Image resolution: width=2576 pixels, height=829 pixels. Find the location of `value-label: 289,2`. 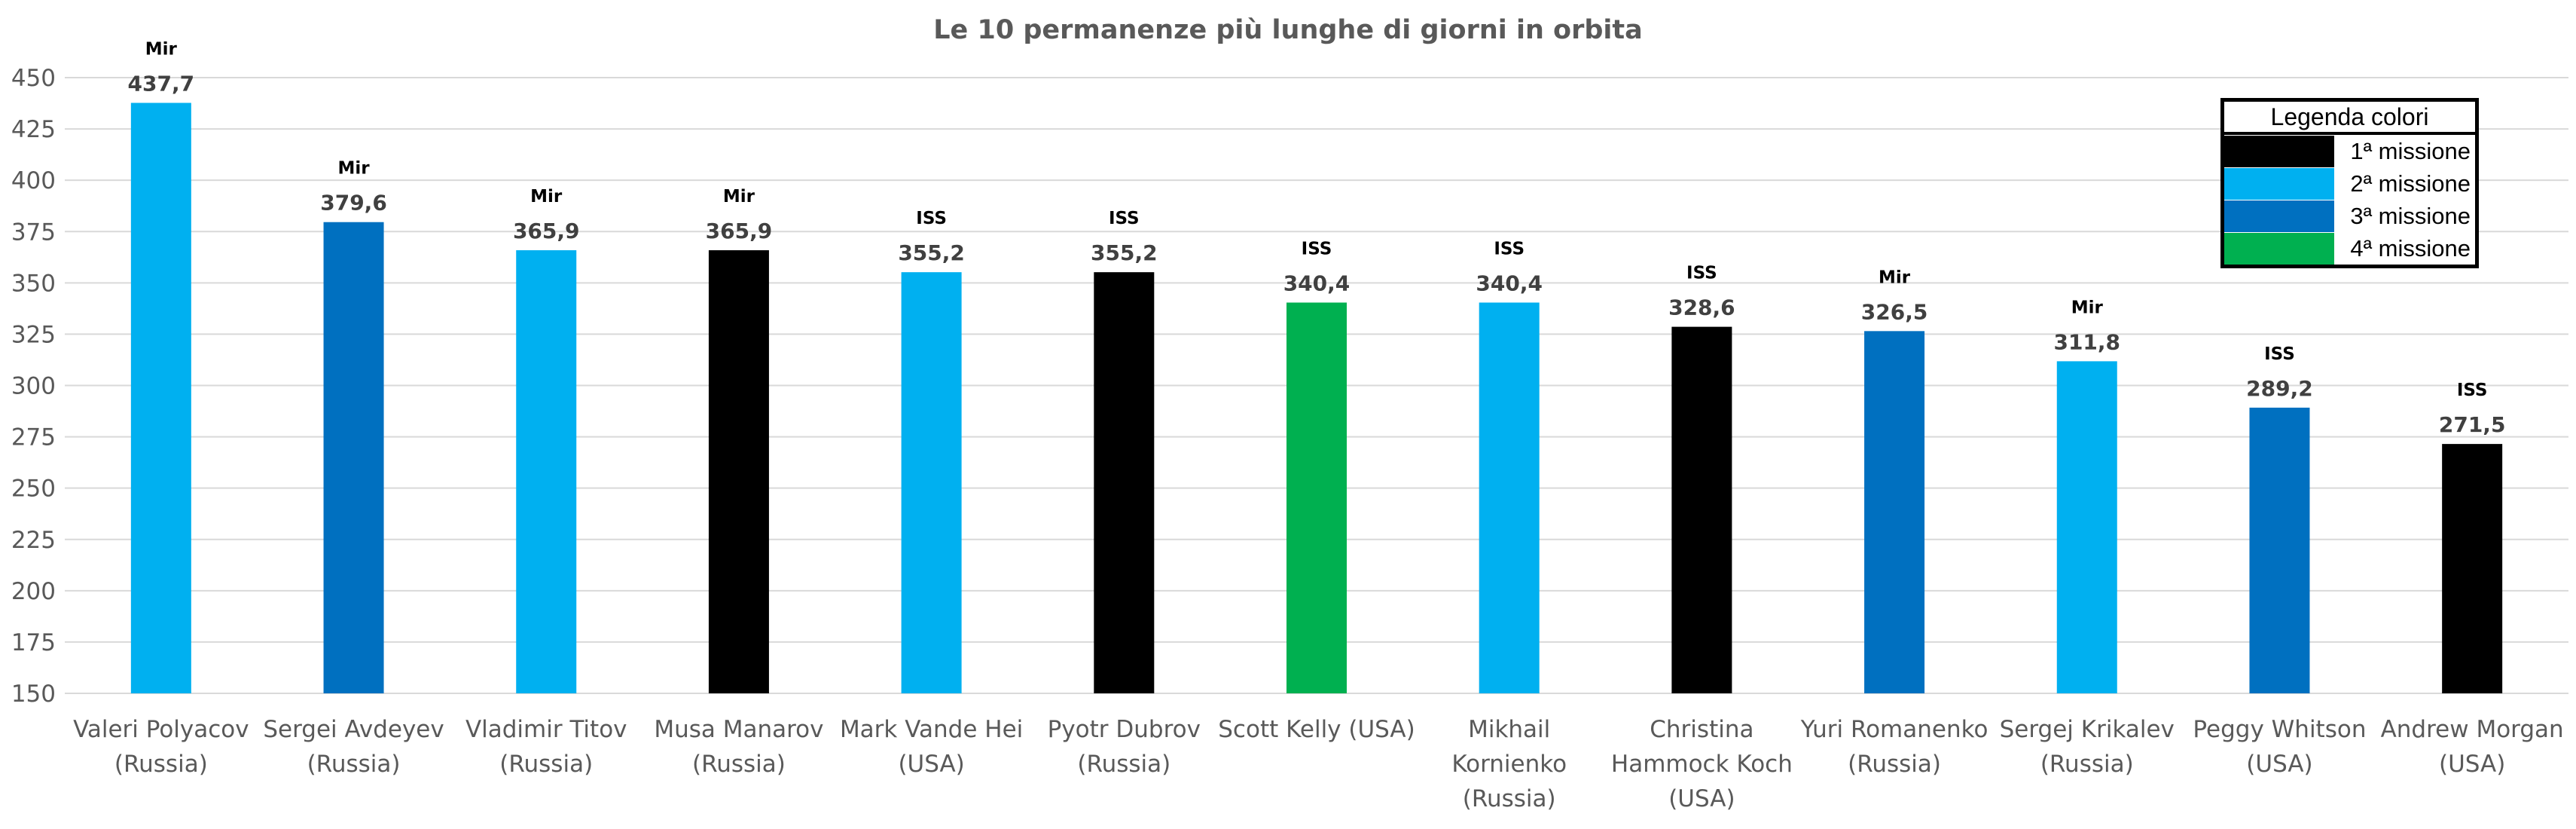

value-label: 289,2 is located at coordinates (2279, 388).